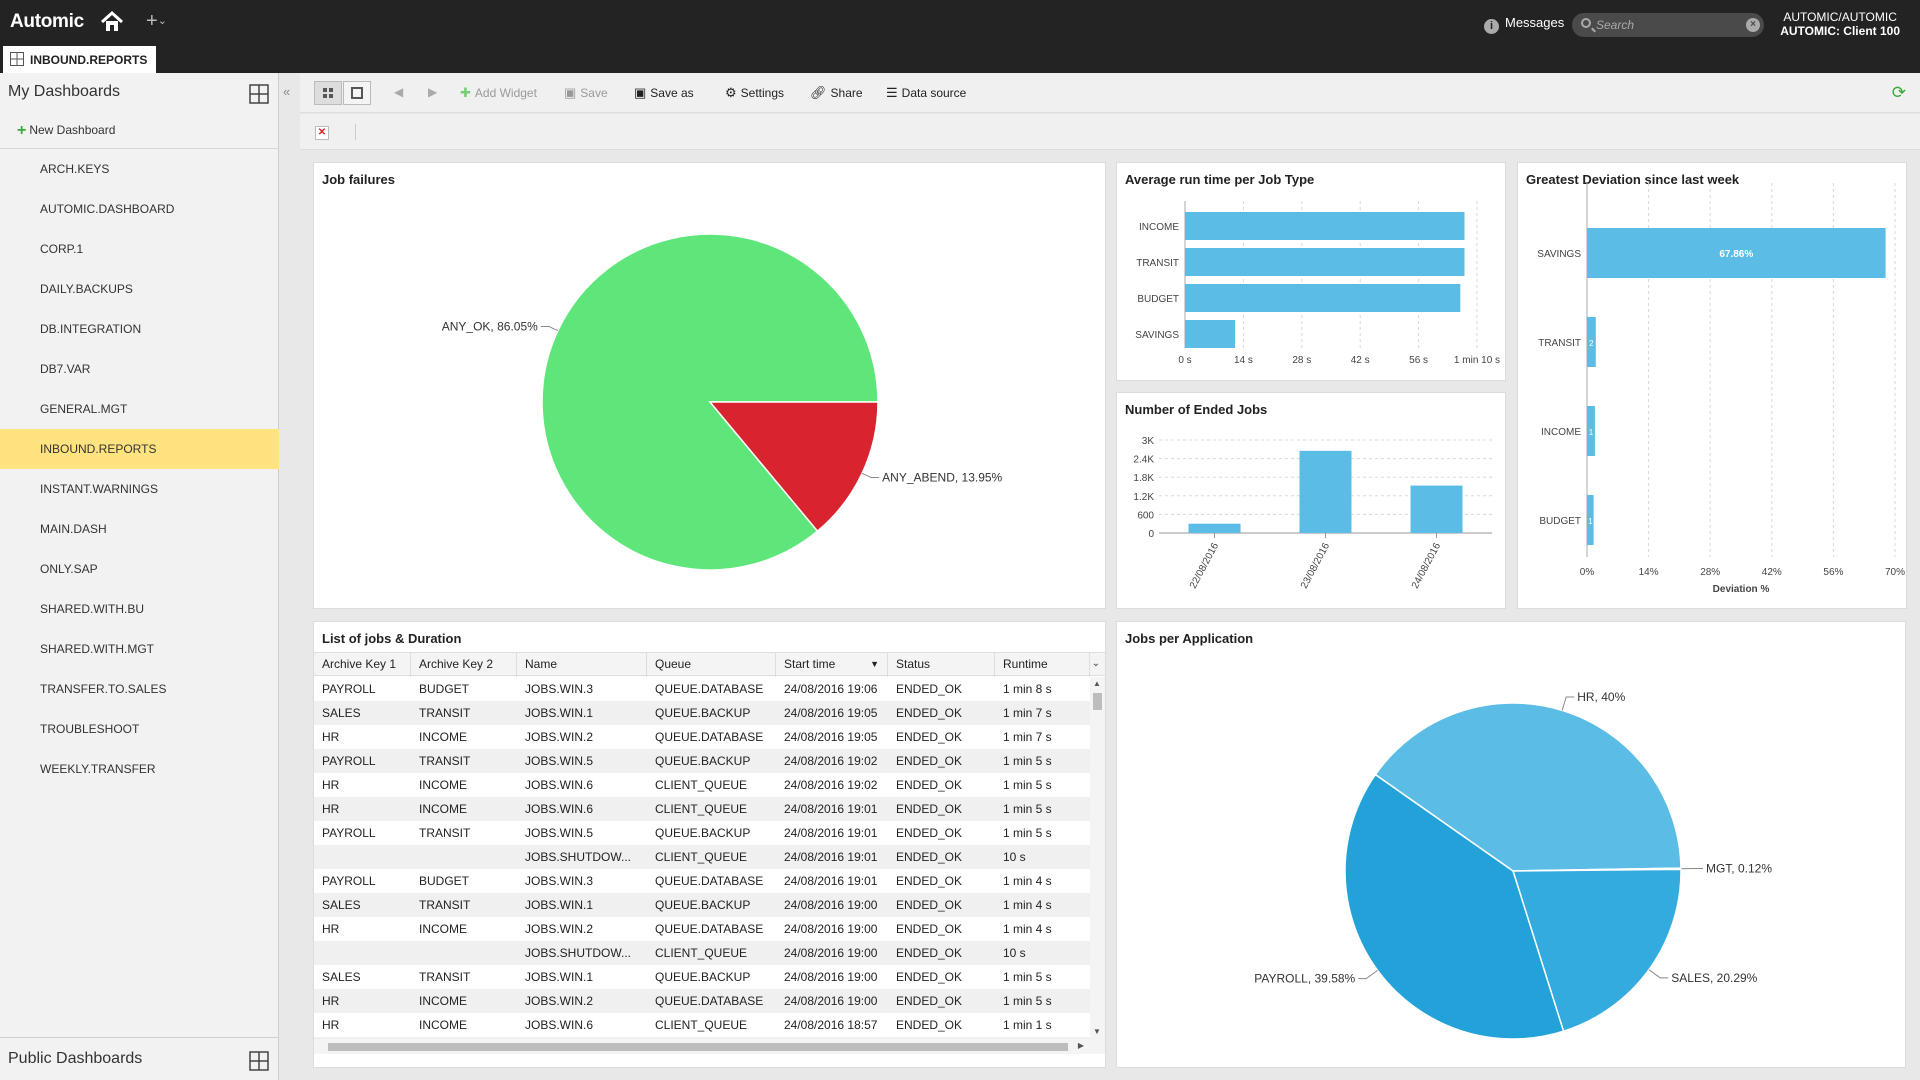 The image size is (1920, 1080). Describe the element at coordinates (1436, 509) in the screenshot. I see `bar-24-08-2016` at that location.